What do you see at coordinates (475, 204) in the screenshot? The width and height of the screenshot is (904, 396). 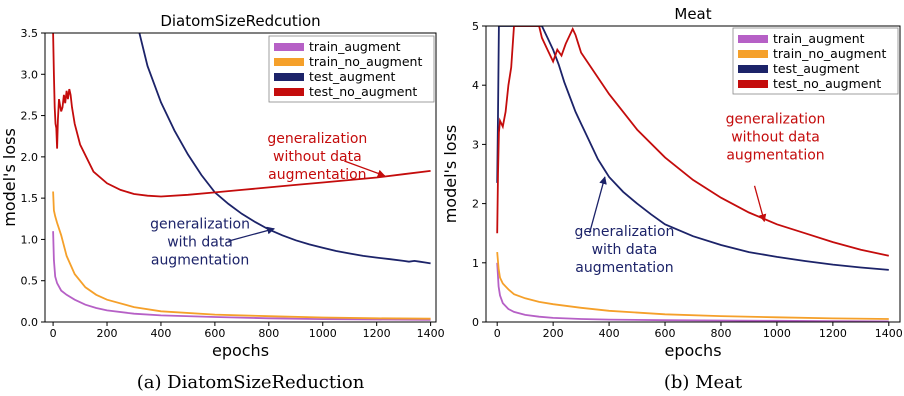 I see `y-tick-label: 2` at bounding box center [475, 204].